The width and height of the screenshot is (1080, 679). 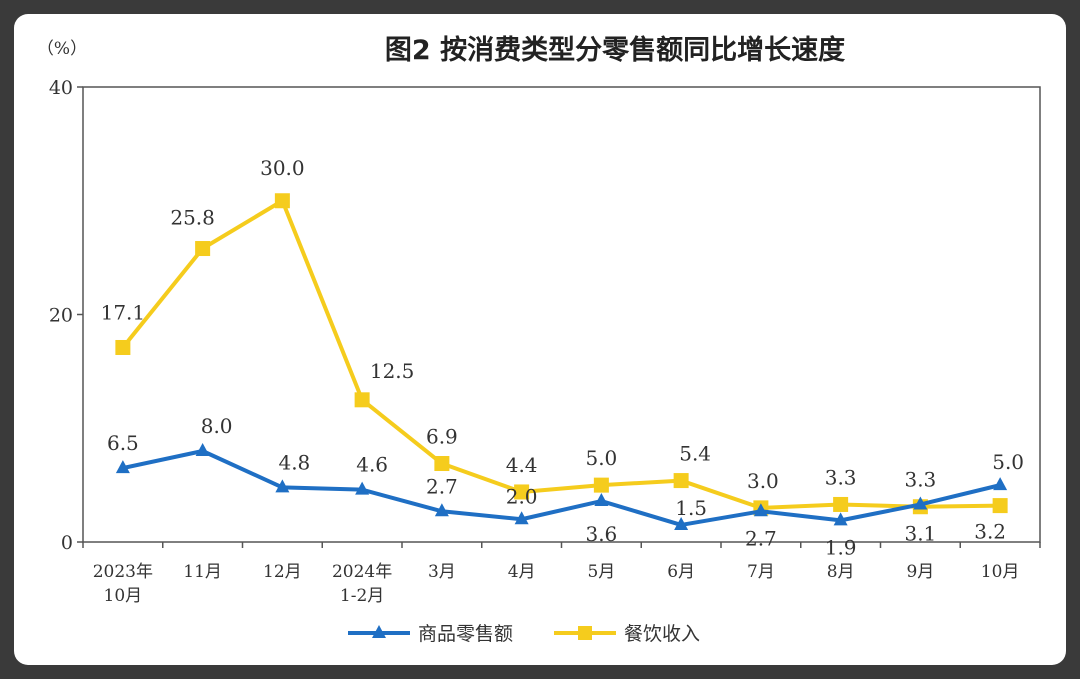 What do you see at coordinates (392, 371) in the screenshot?
I see `data-label: 12.5` at bounding box center [392, 371].